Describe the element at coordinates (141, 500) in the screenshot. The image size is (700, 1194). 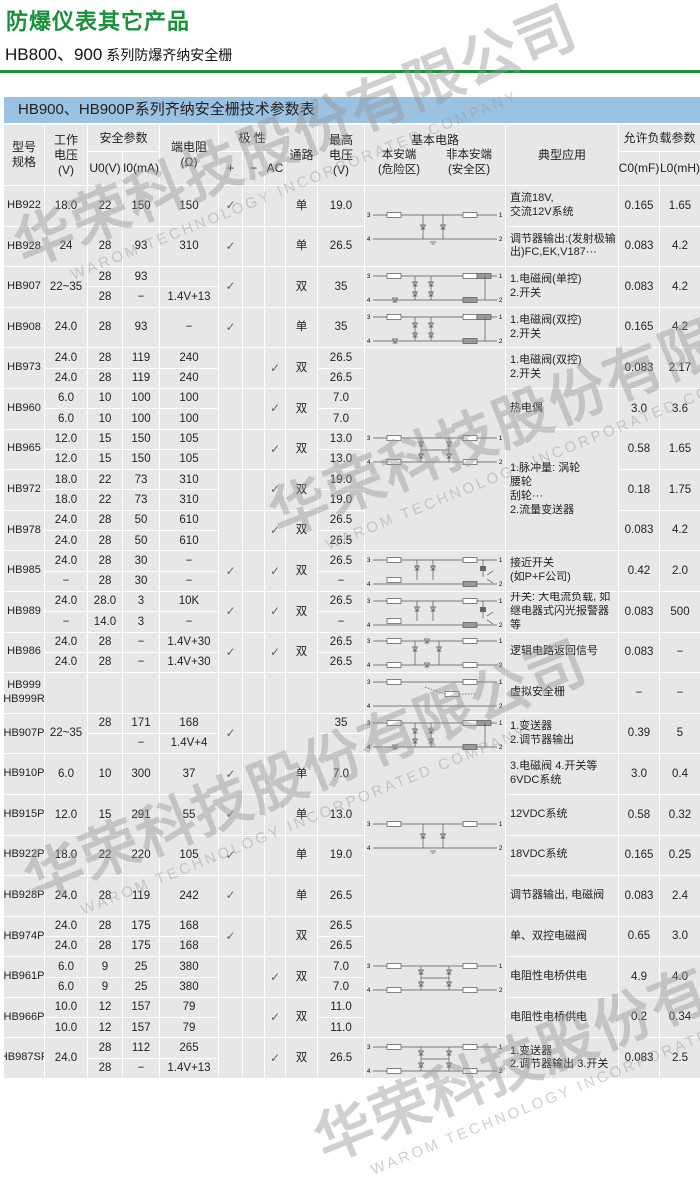
I see `i0-cell: 73` at that location.